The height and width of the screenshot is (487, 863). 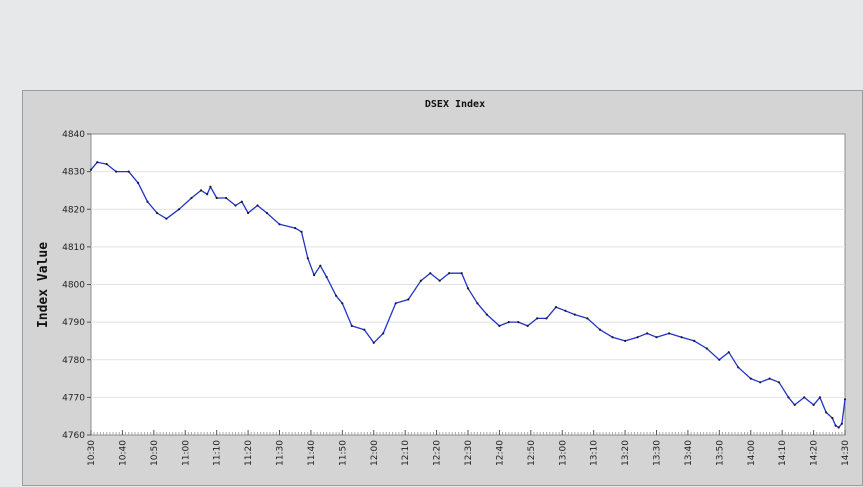 I want to click on y-tick-label: 4800, so click(x=73, y=286).